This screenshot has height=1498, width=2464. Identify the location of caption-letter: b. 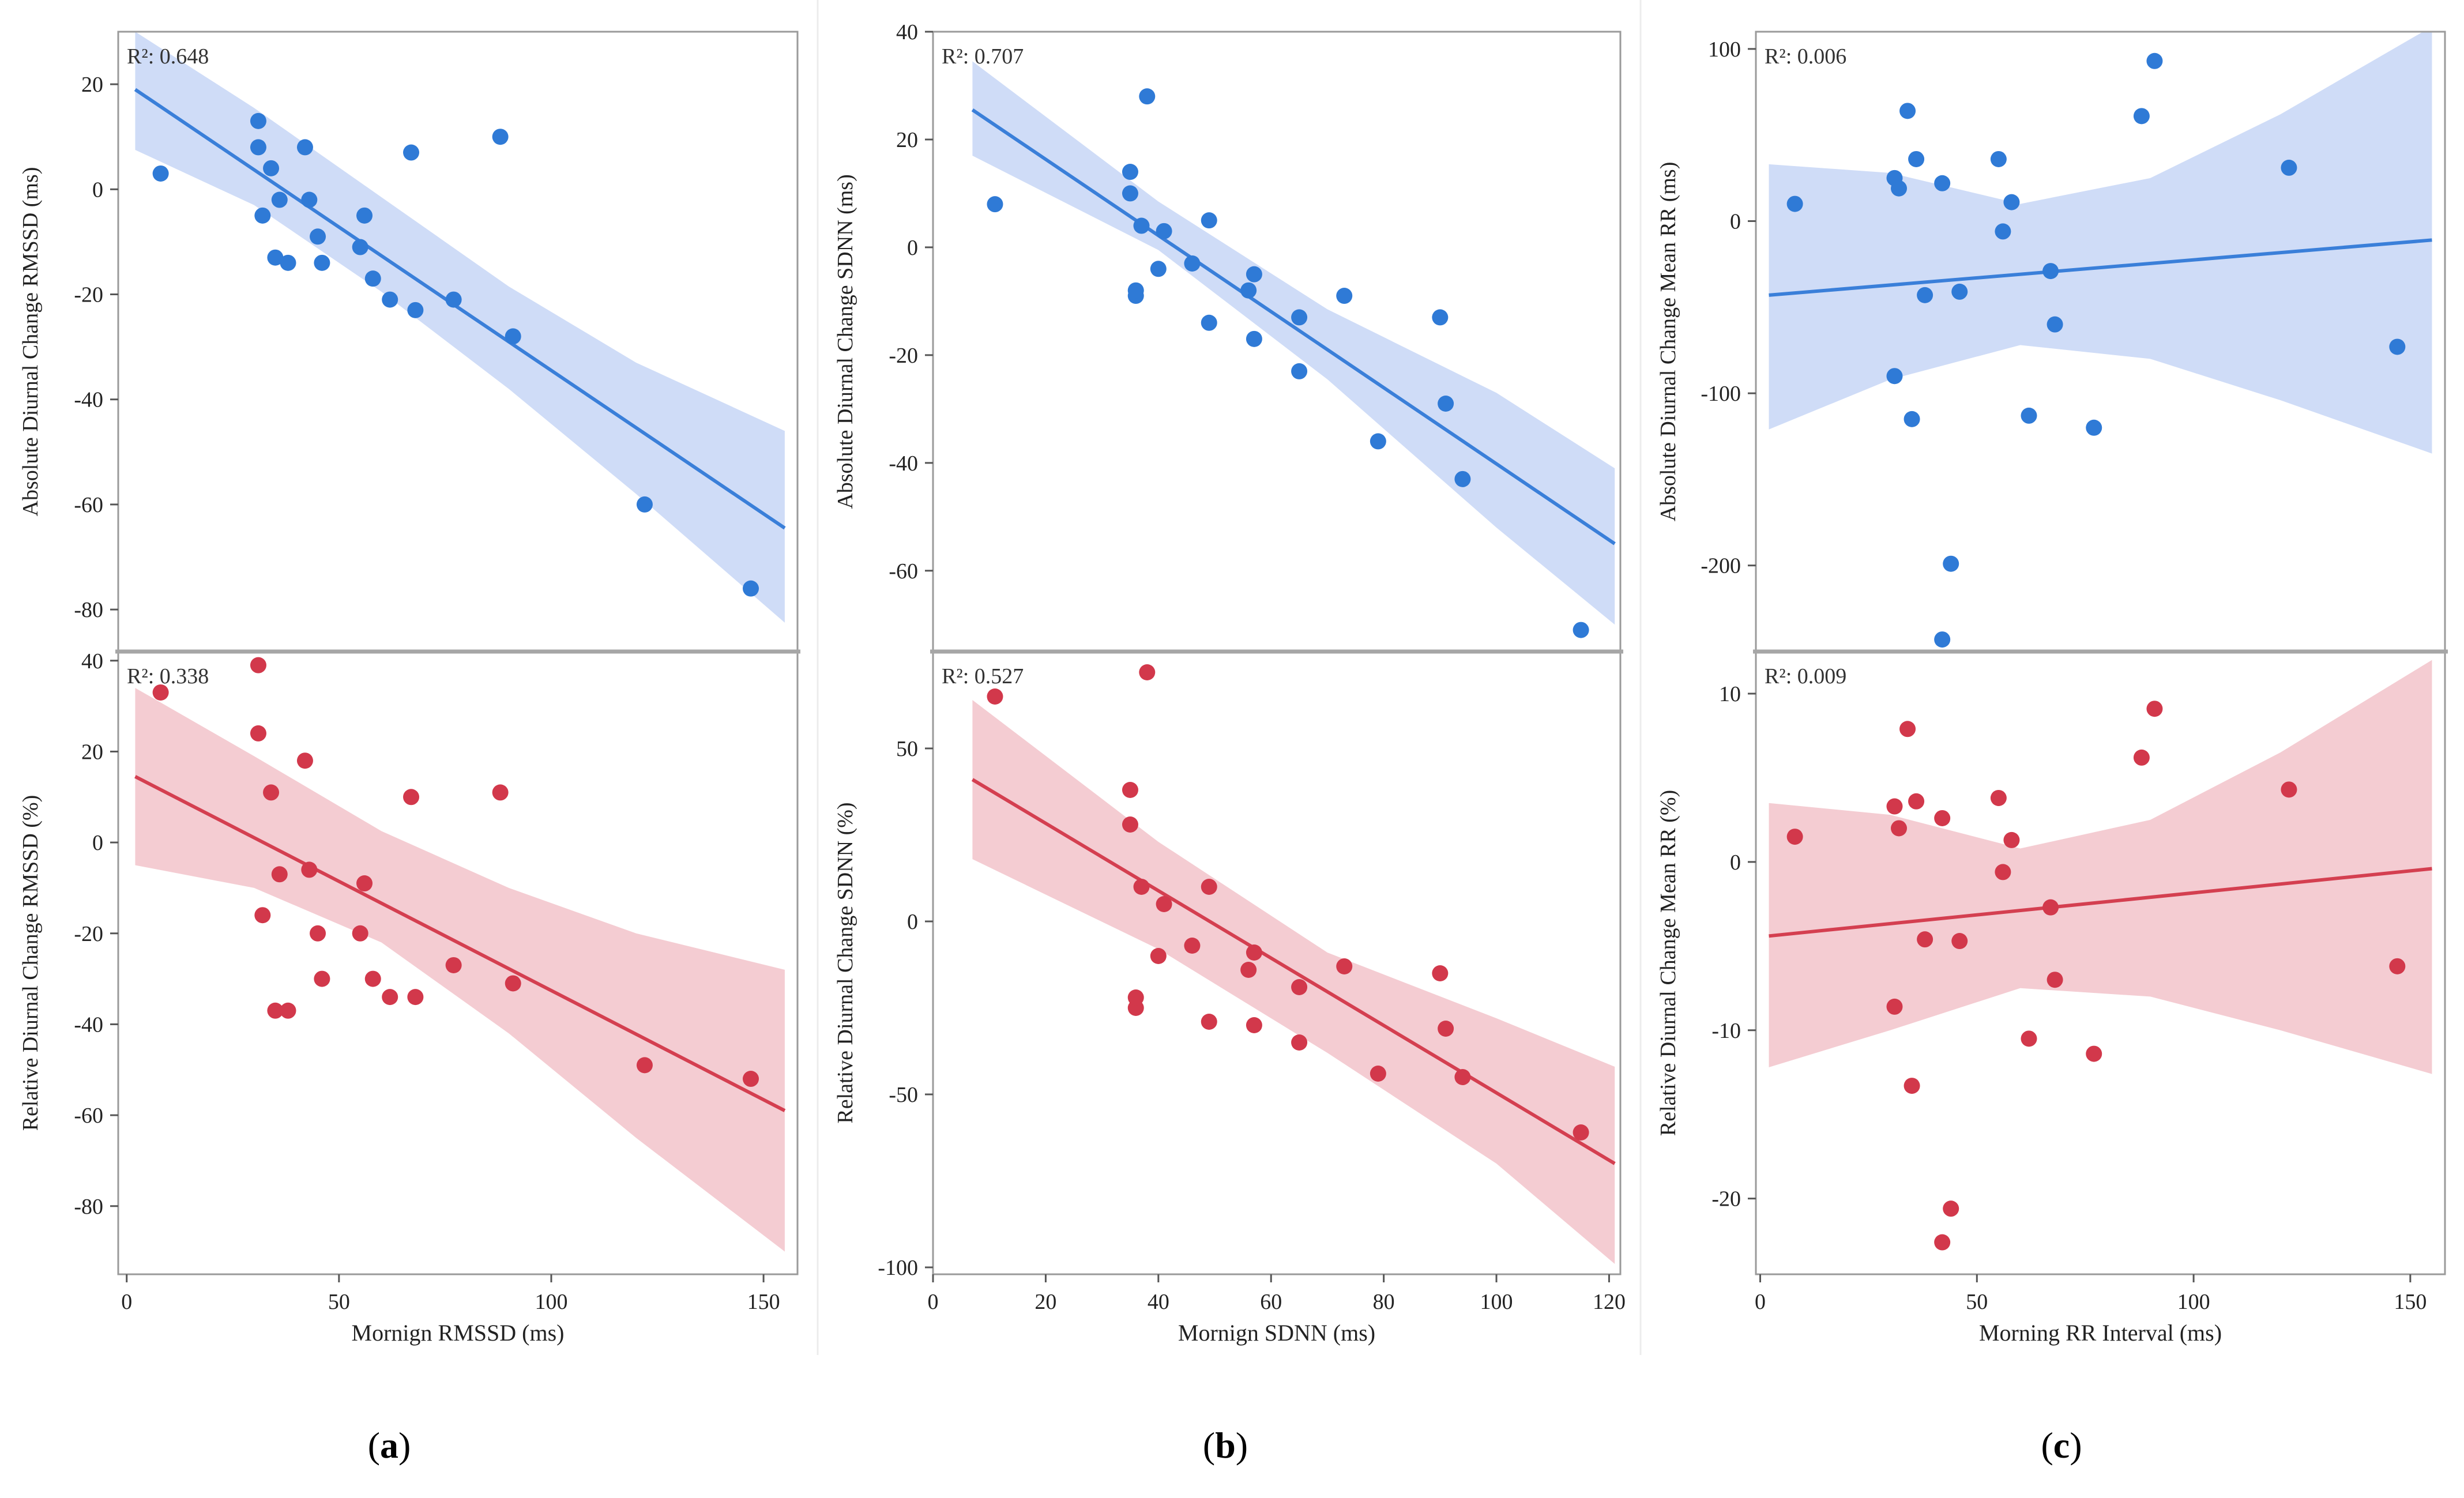
(1226, 1445).